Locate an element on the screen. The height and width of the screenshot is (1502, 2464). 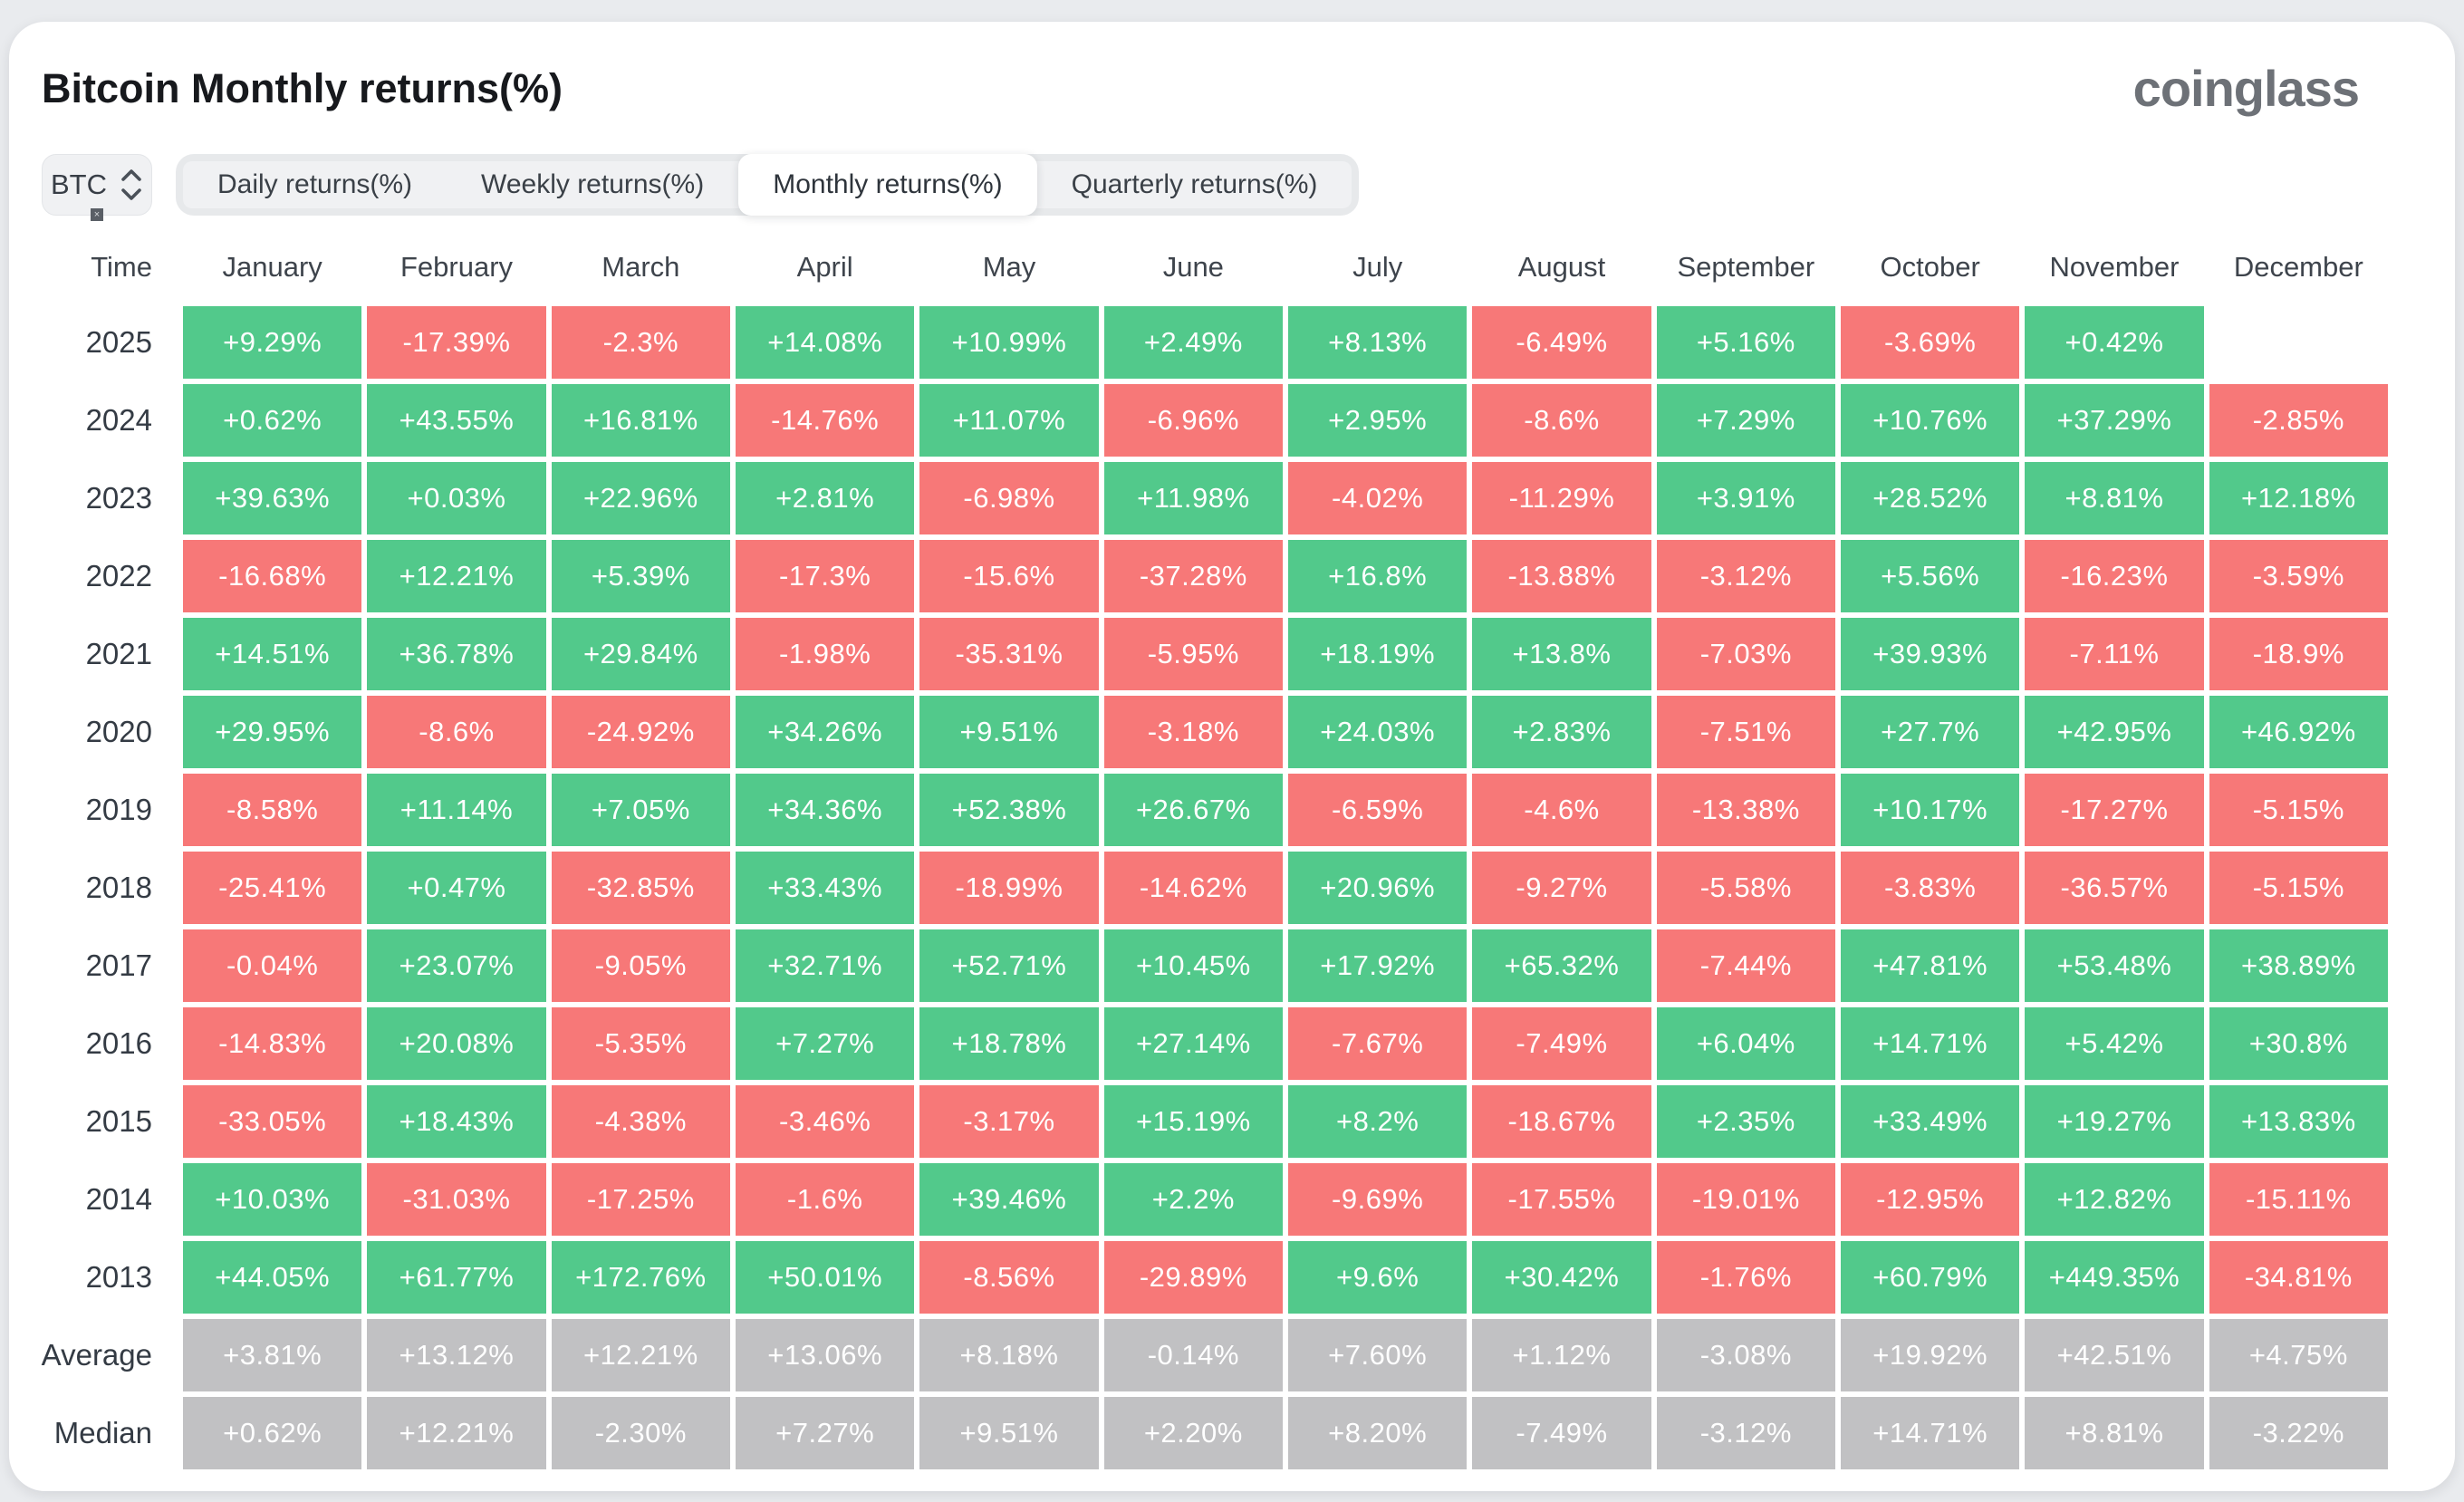
return-cell: +4.75% is located at coordinates (2298, 1355).